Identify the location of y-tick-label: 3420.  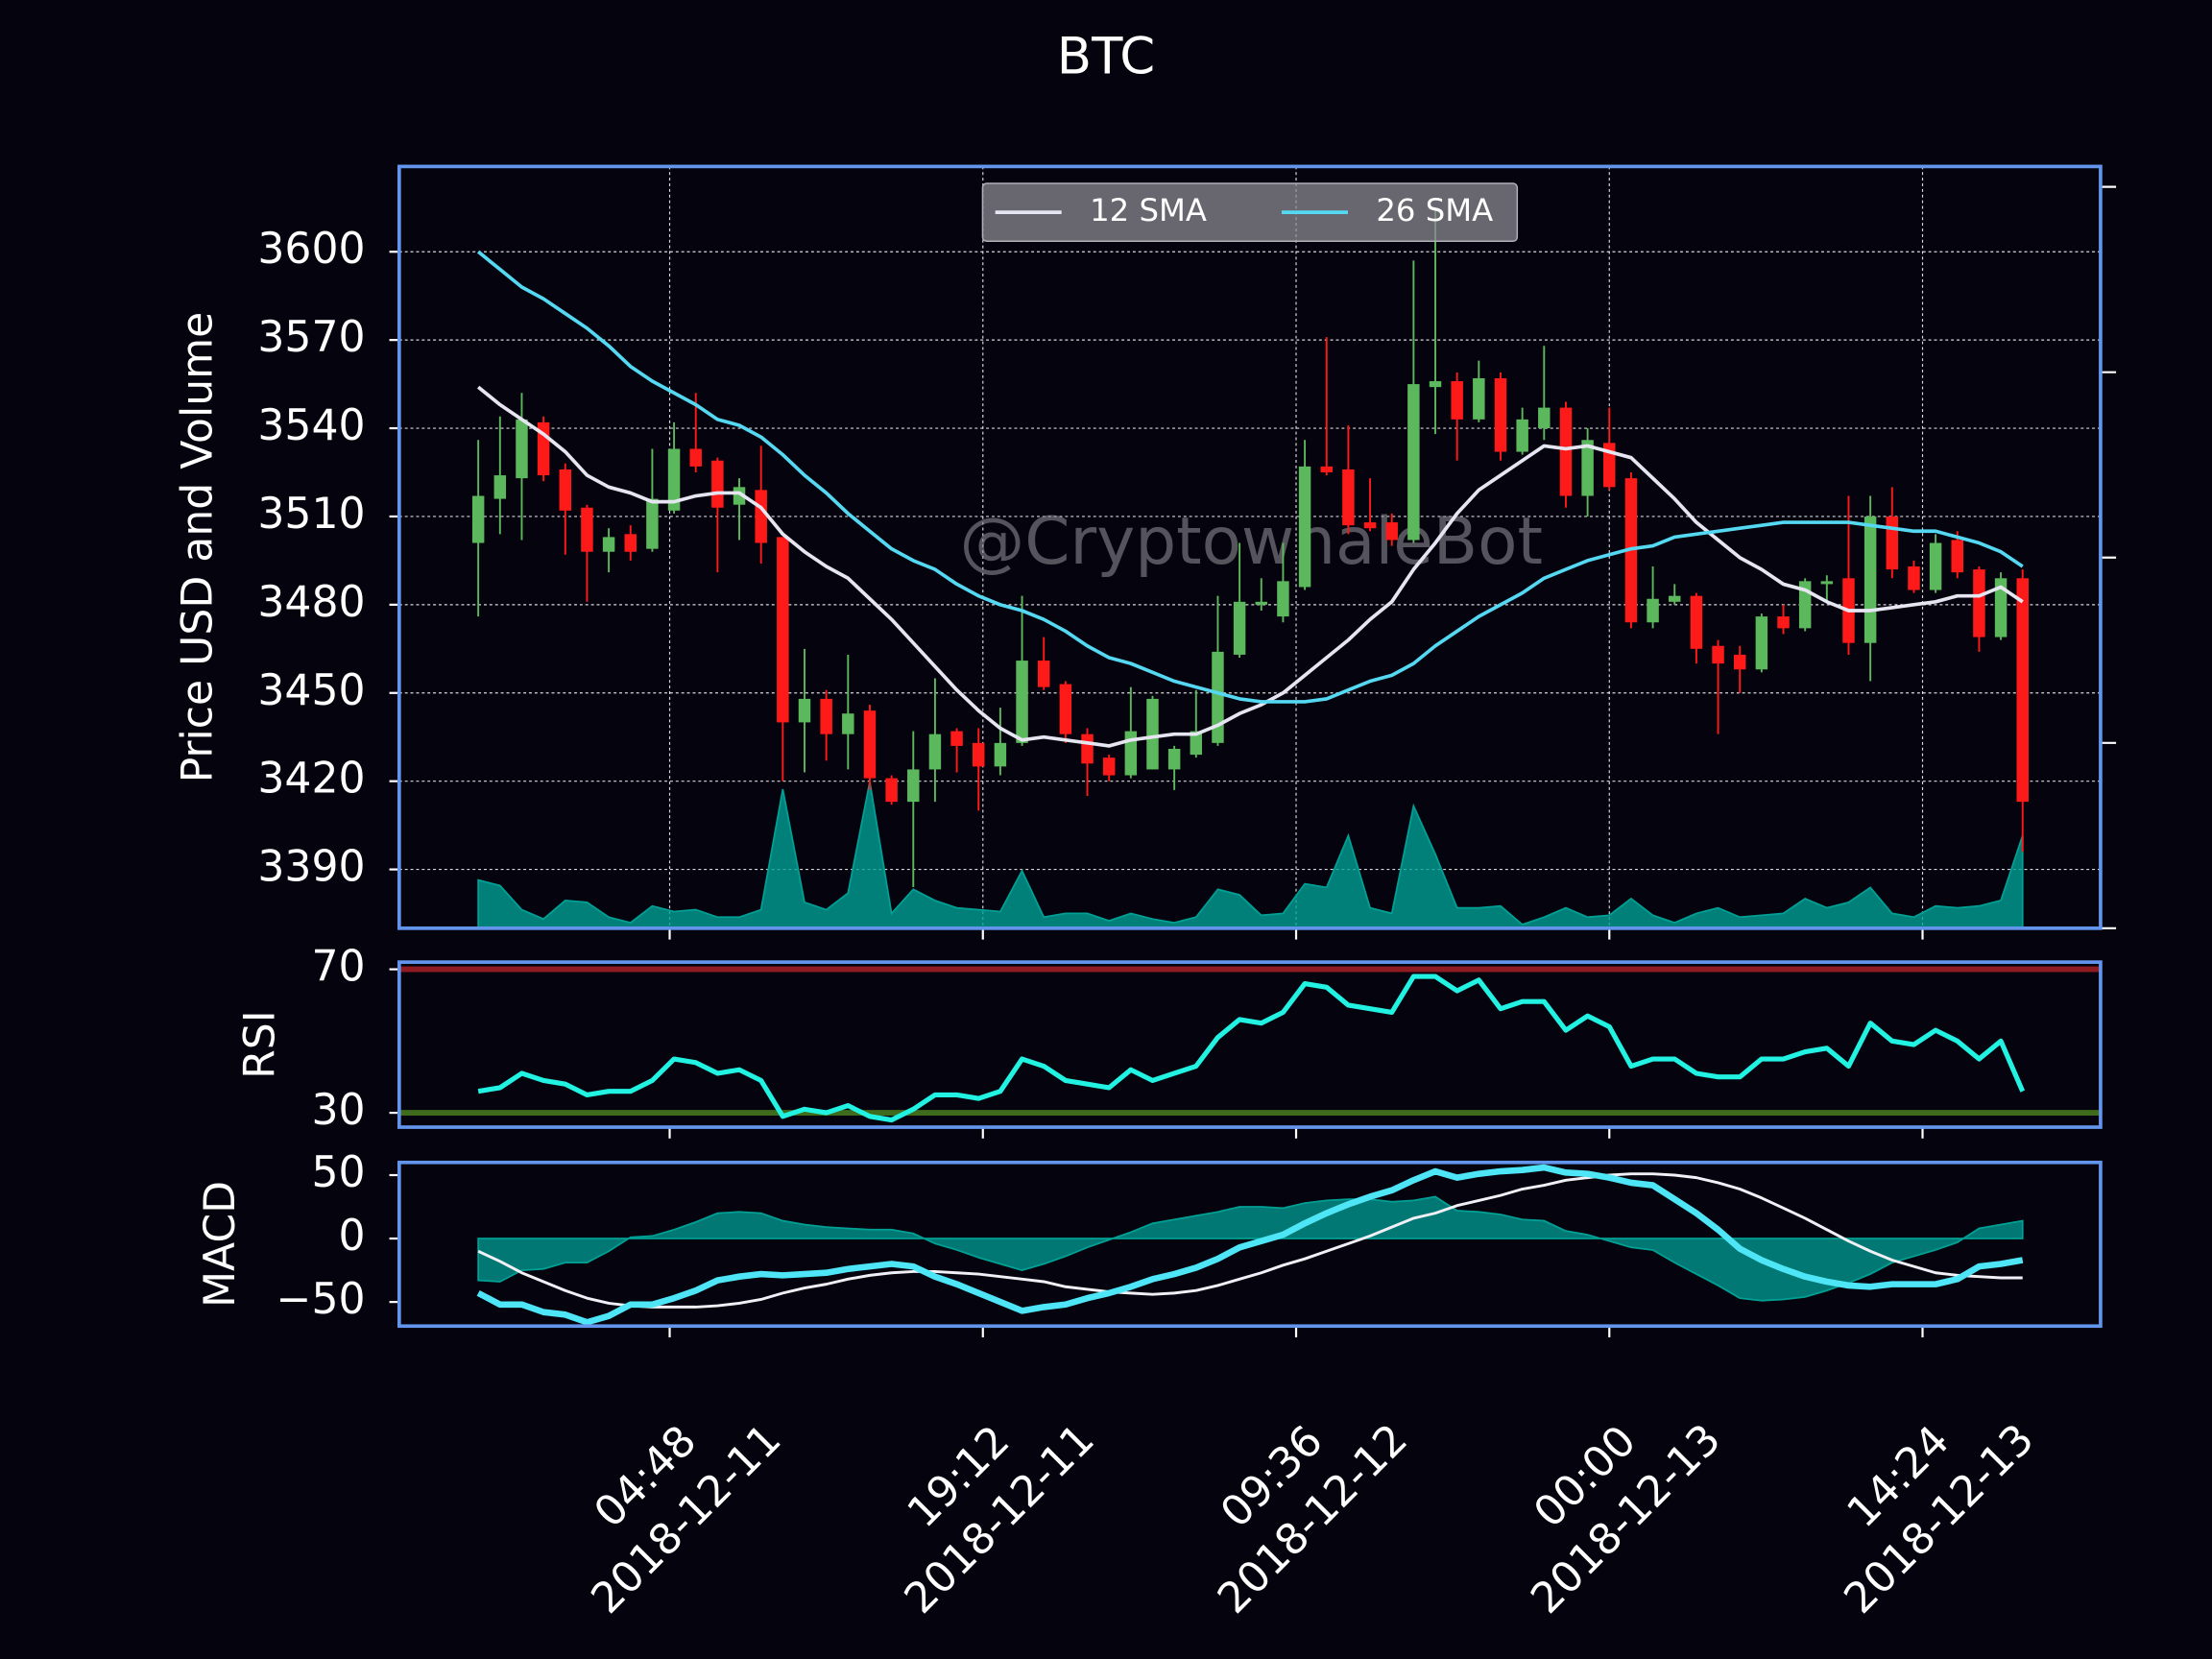
(311, 779).